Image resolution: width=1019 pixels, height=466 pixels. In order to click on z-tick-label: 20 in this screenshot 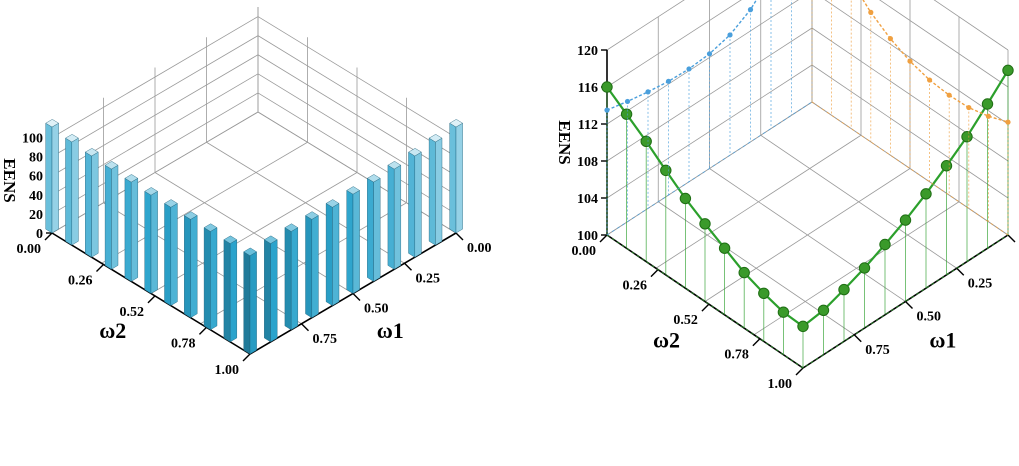, I will do `click(36, 215)`.